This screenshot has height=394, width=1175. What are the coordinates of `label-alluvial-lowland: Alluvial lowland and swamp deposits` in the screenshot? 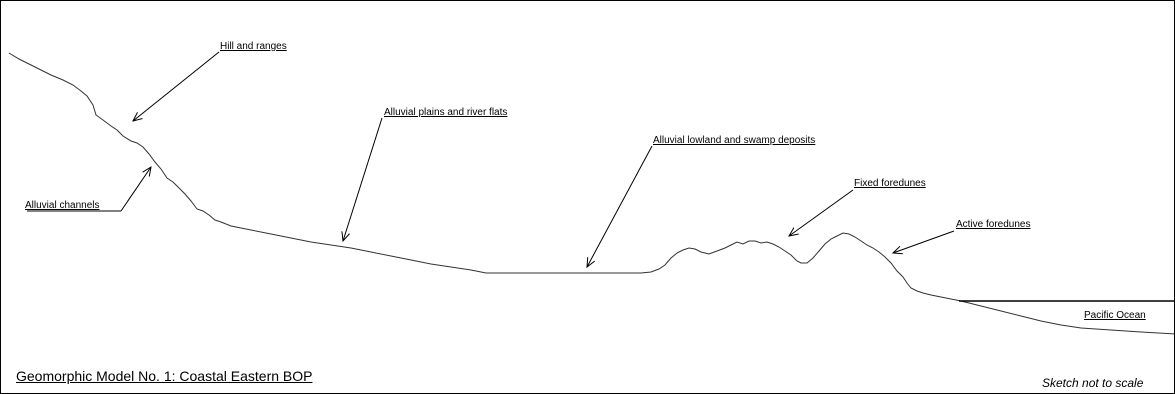 It's located at (734, 140).